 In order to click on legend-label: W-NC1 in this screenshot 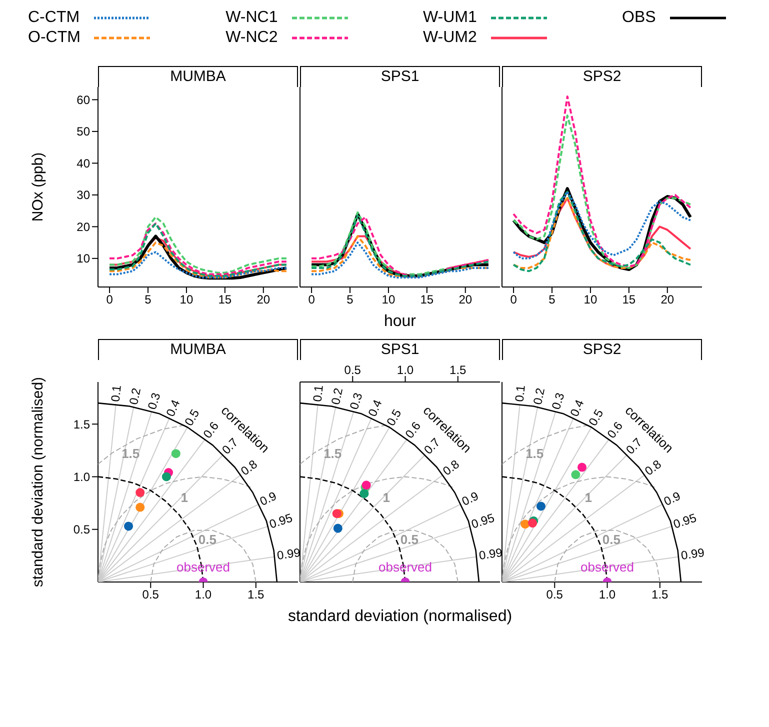, I will do `click(252, 18)`.